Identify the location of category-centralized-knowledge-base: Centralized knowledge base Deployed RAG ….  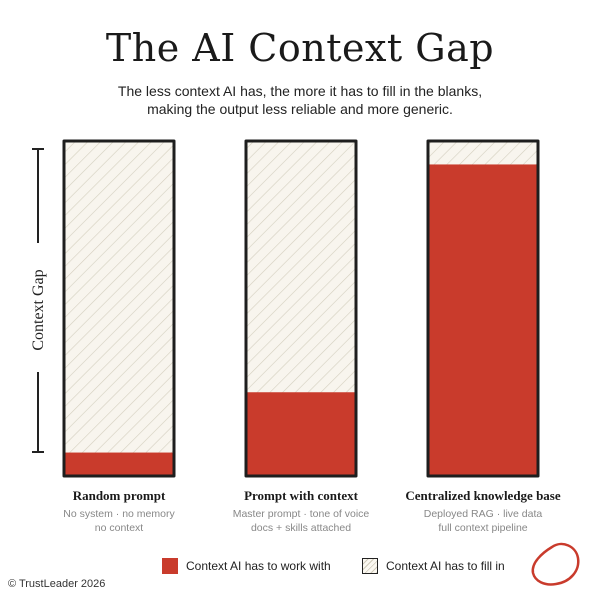
(483, 511).